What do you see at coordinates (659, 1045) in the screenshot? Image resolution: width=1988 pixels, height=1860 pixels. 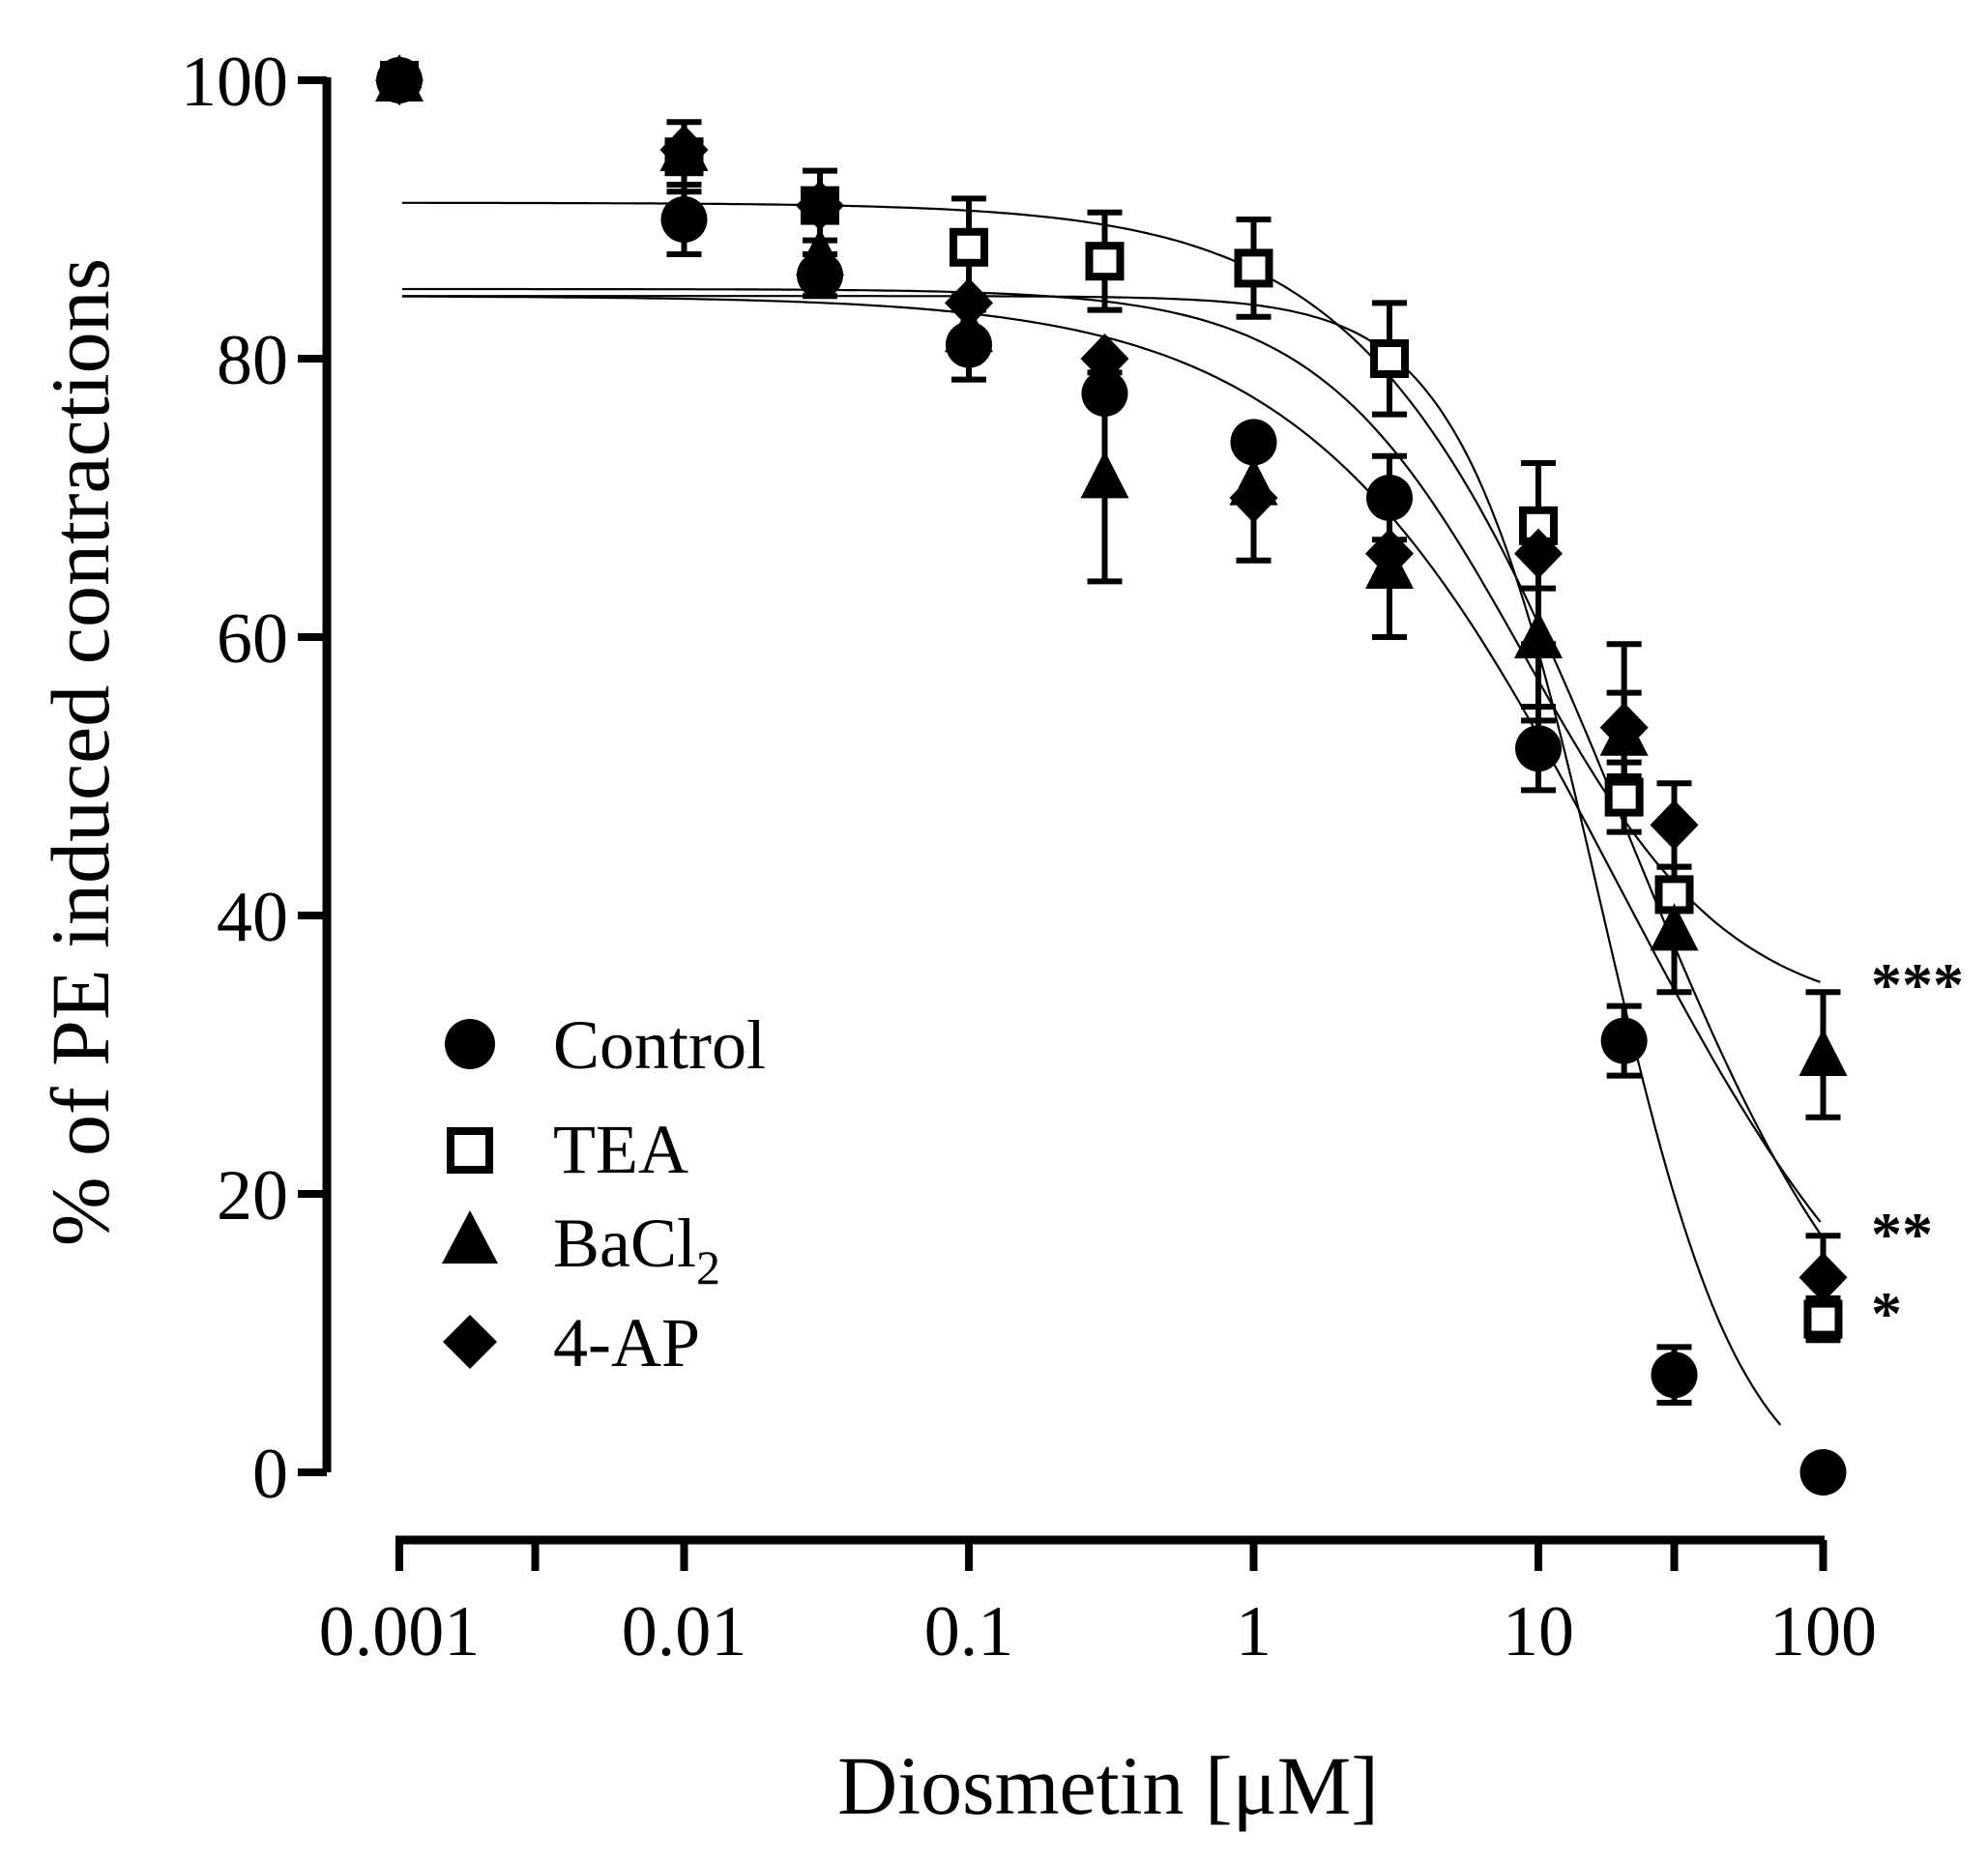 I see `legend-label-control: Control` at bounding box center [659, 1045].